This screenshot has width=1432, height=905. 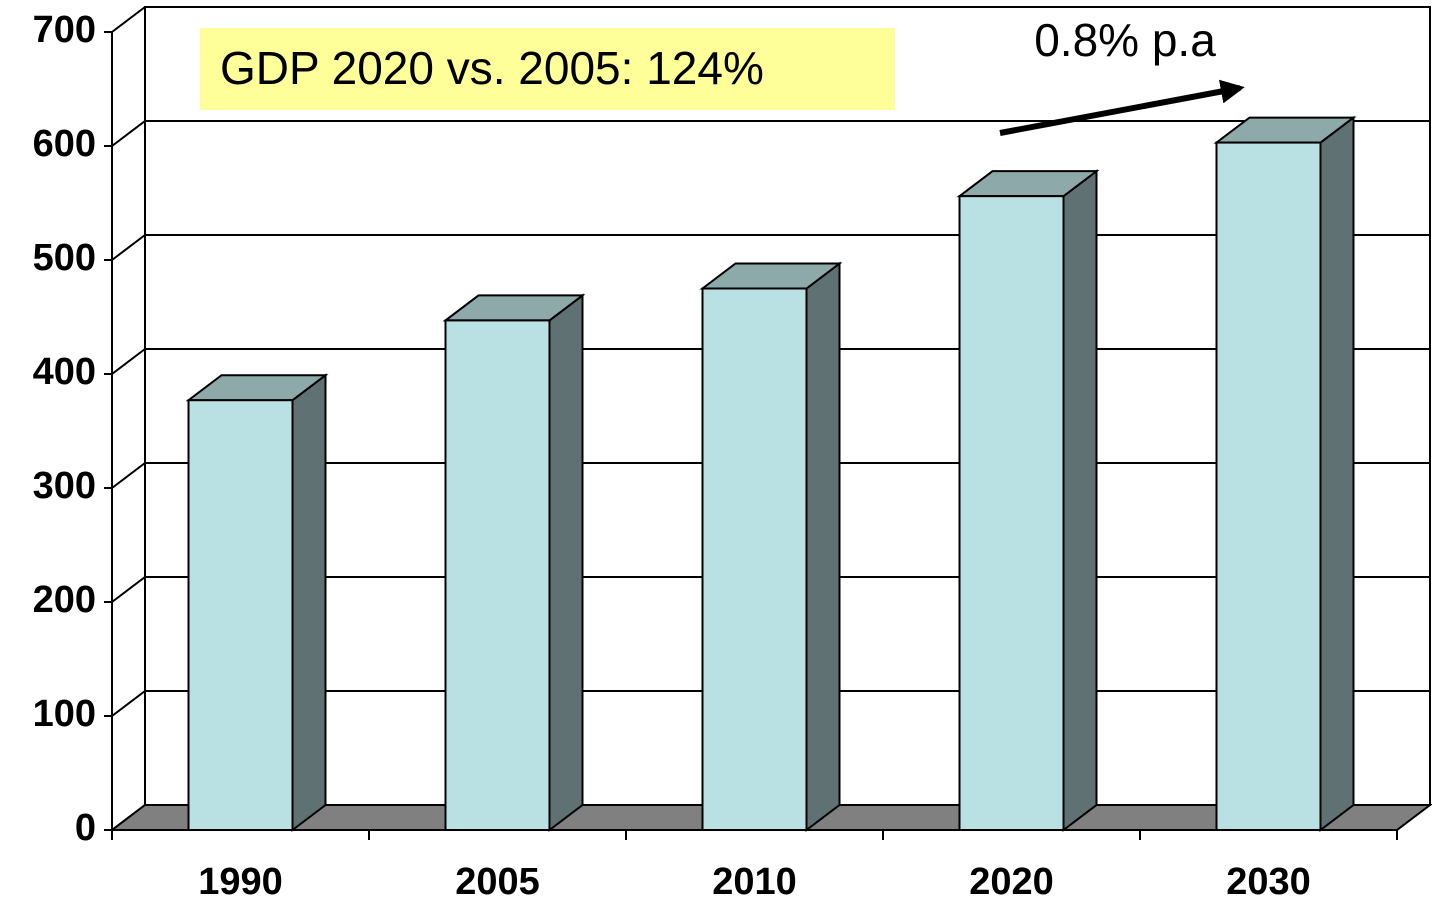 I want to click on annotation: 0.8% p.a, so click(x=1125, y=40).